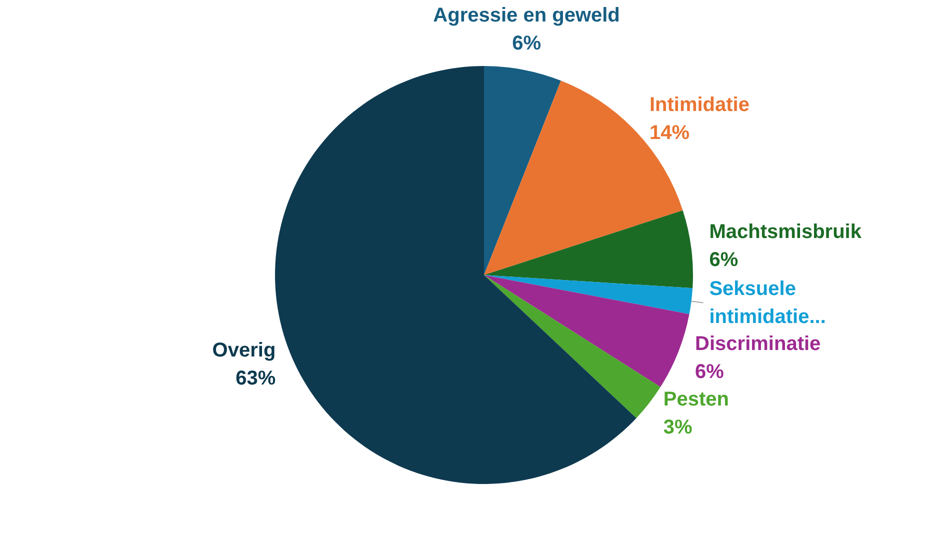 The height and width of the screenshot is (544, 943). What do you see at coordinates (256, 379) in the screenshot?
I see `data-label: 63%` at bounding box center [256, 379].